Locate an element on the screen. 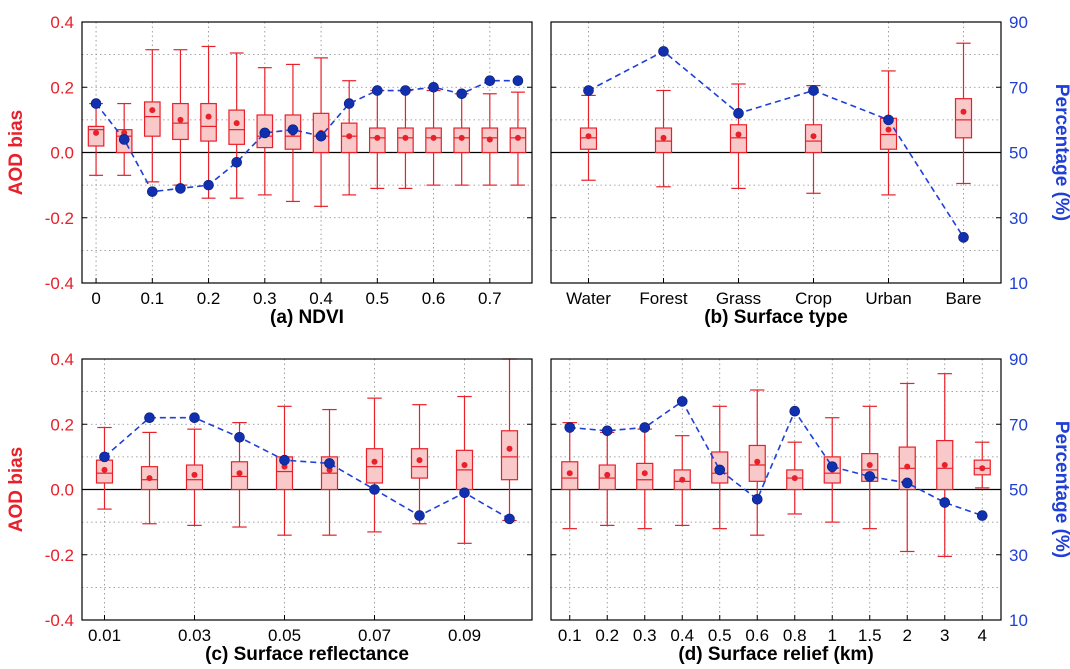 This screenshot has width=1070, height=669. x-tick-label: 0.8 is located at coordinates (795, 635).